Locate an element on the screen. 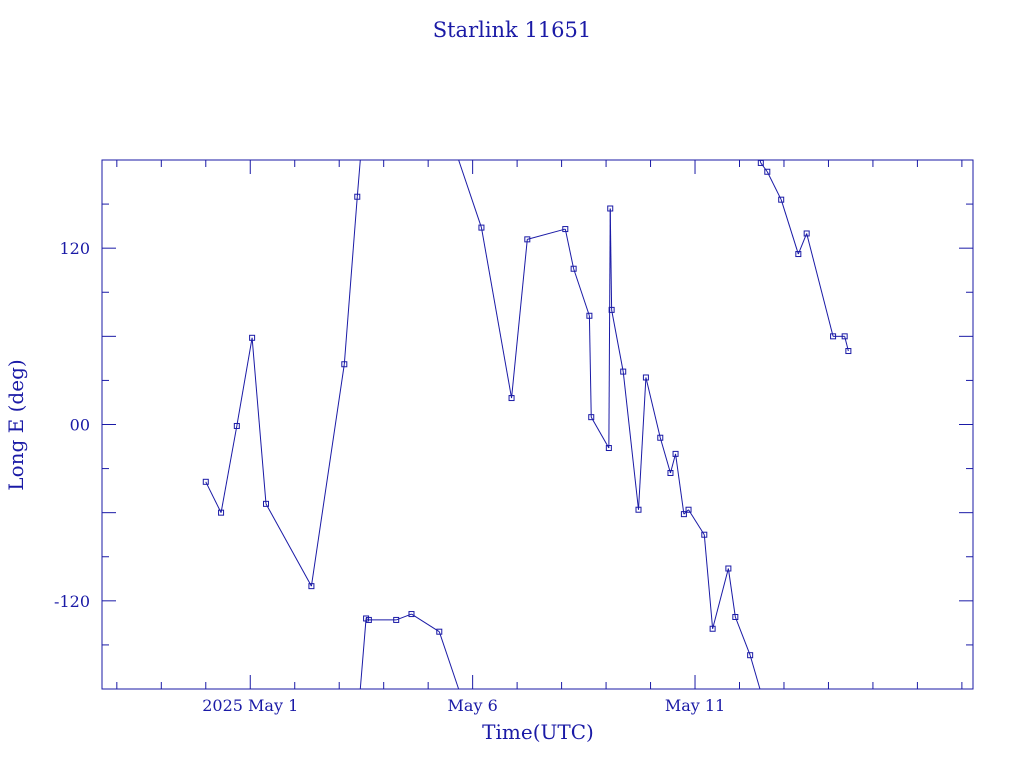 The height and width of the screenshot is (773, 1024). chart-title: Starlink 11651 is located at coordinates (512, 30).